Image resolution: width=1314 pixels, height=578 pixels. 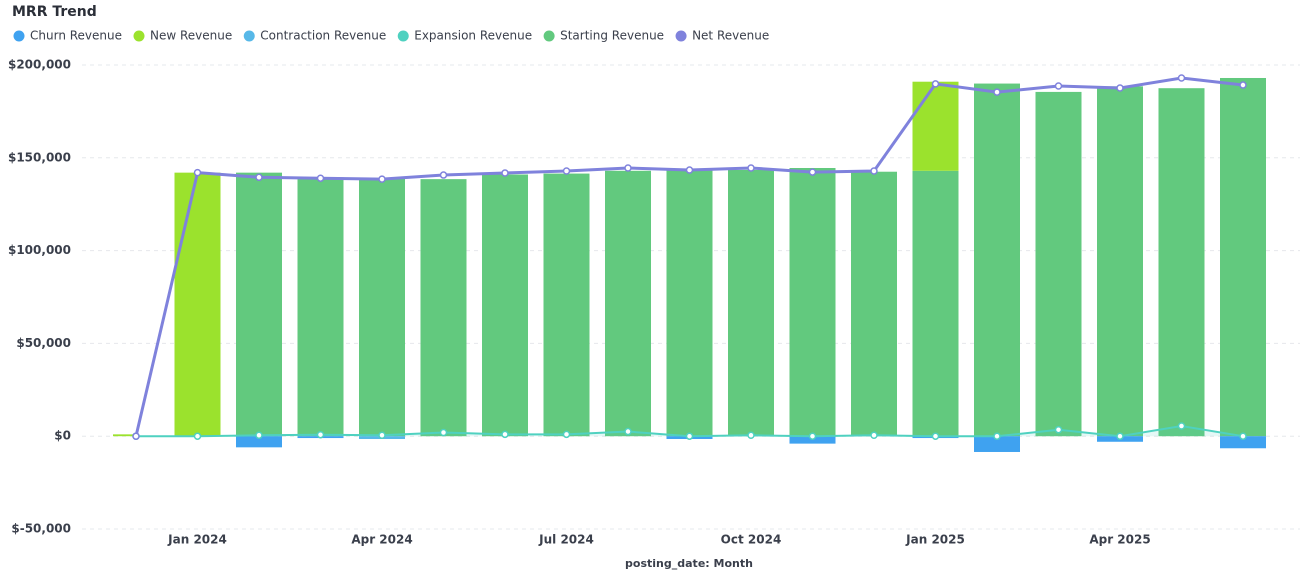 I want to click on y-tick-label: $200,000, so click(x=39, y=65).